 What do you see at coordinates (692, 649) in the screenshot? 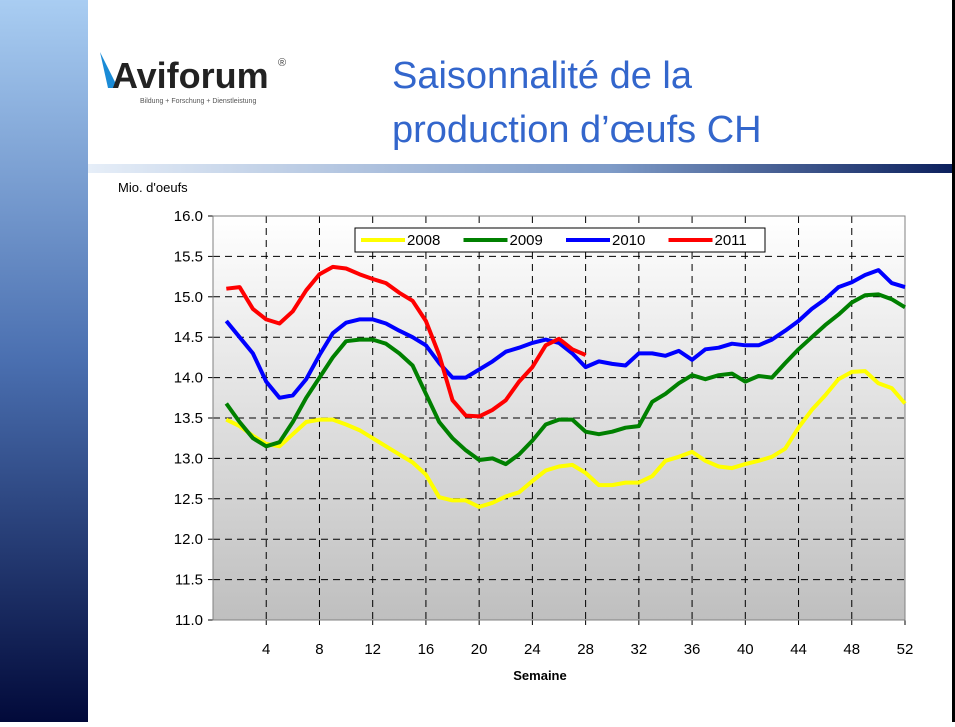
I see `x-tick-label: 36` at bounding box center [692, 649].